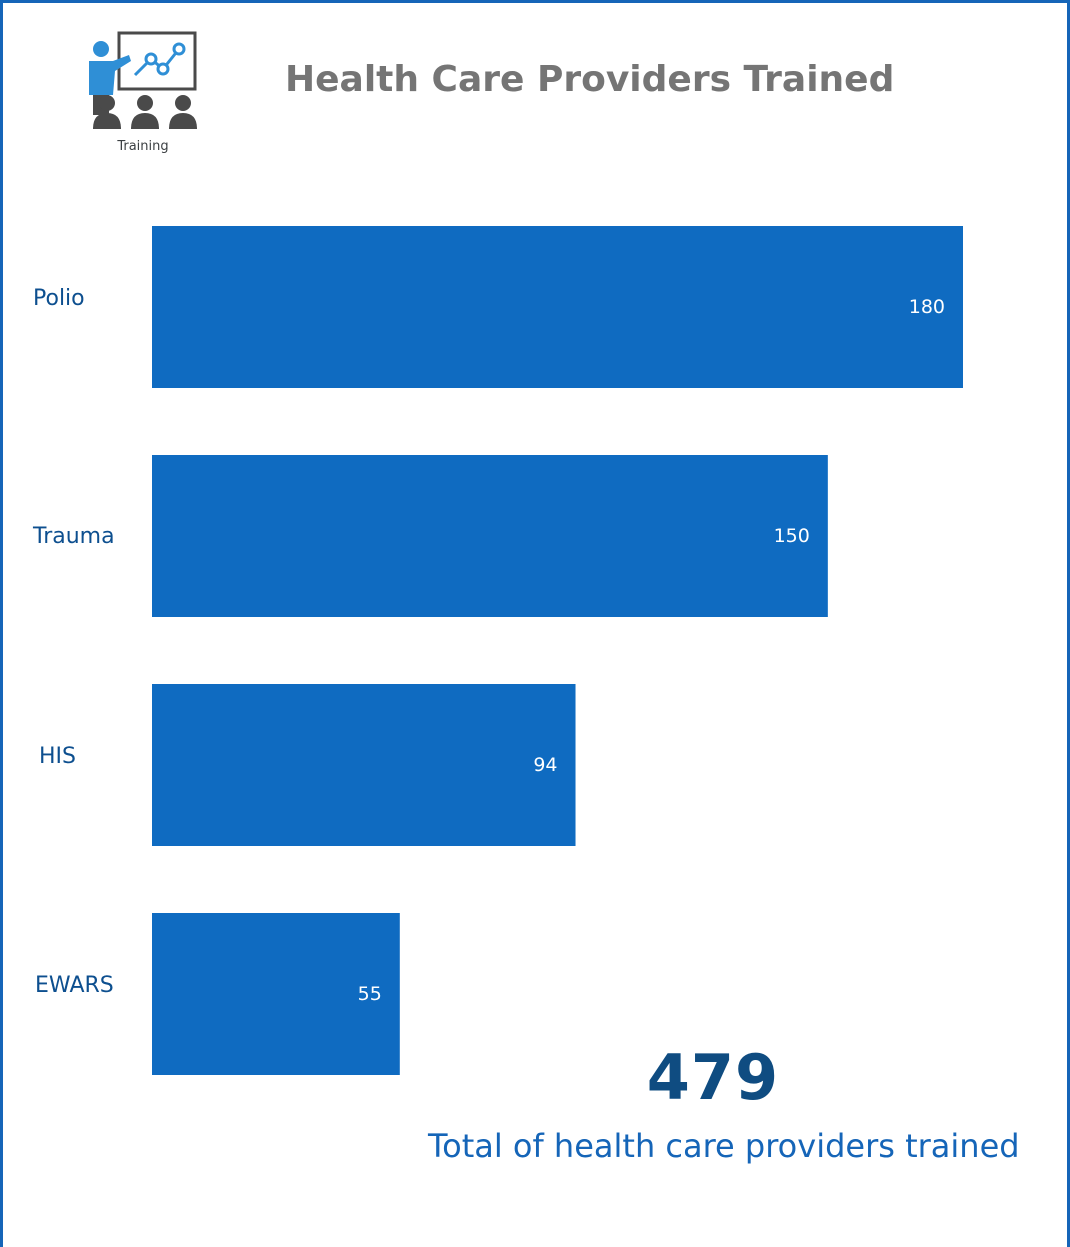 The image size is (1070, 1247). Describe the element at coordinates (927, 307) in the screenshot. I see `data-label-polio: 180` at that location.